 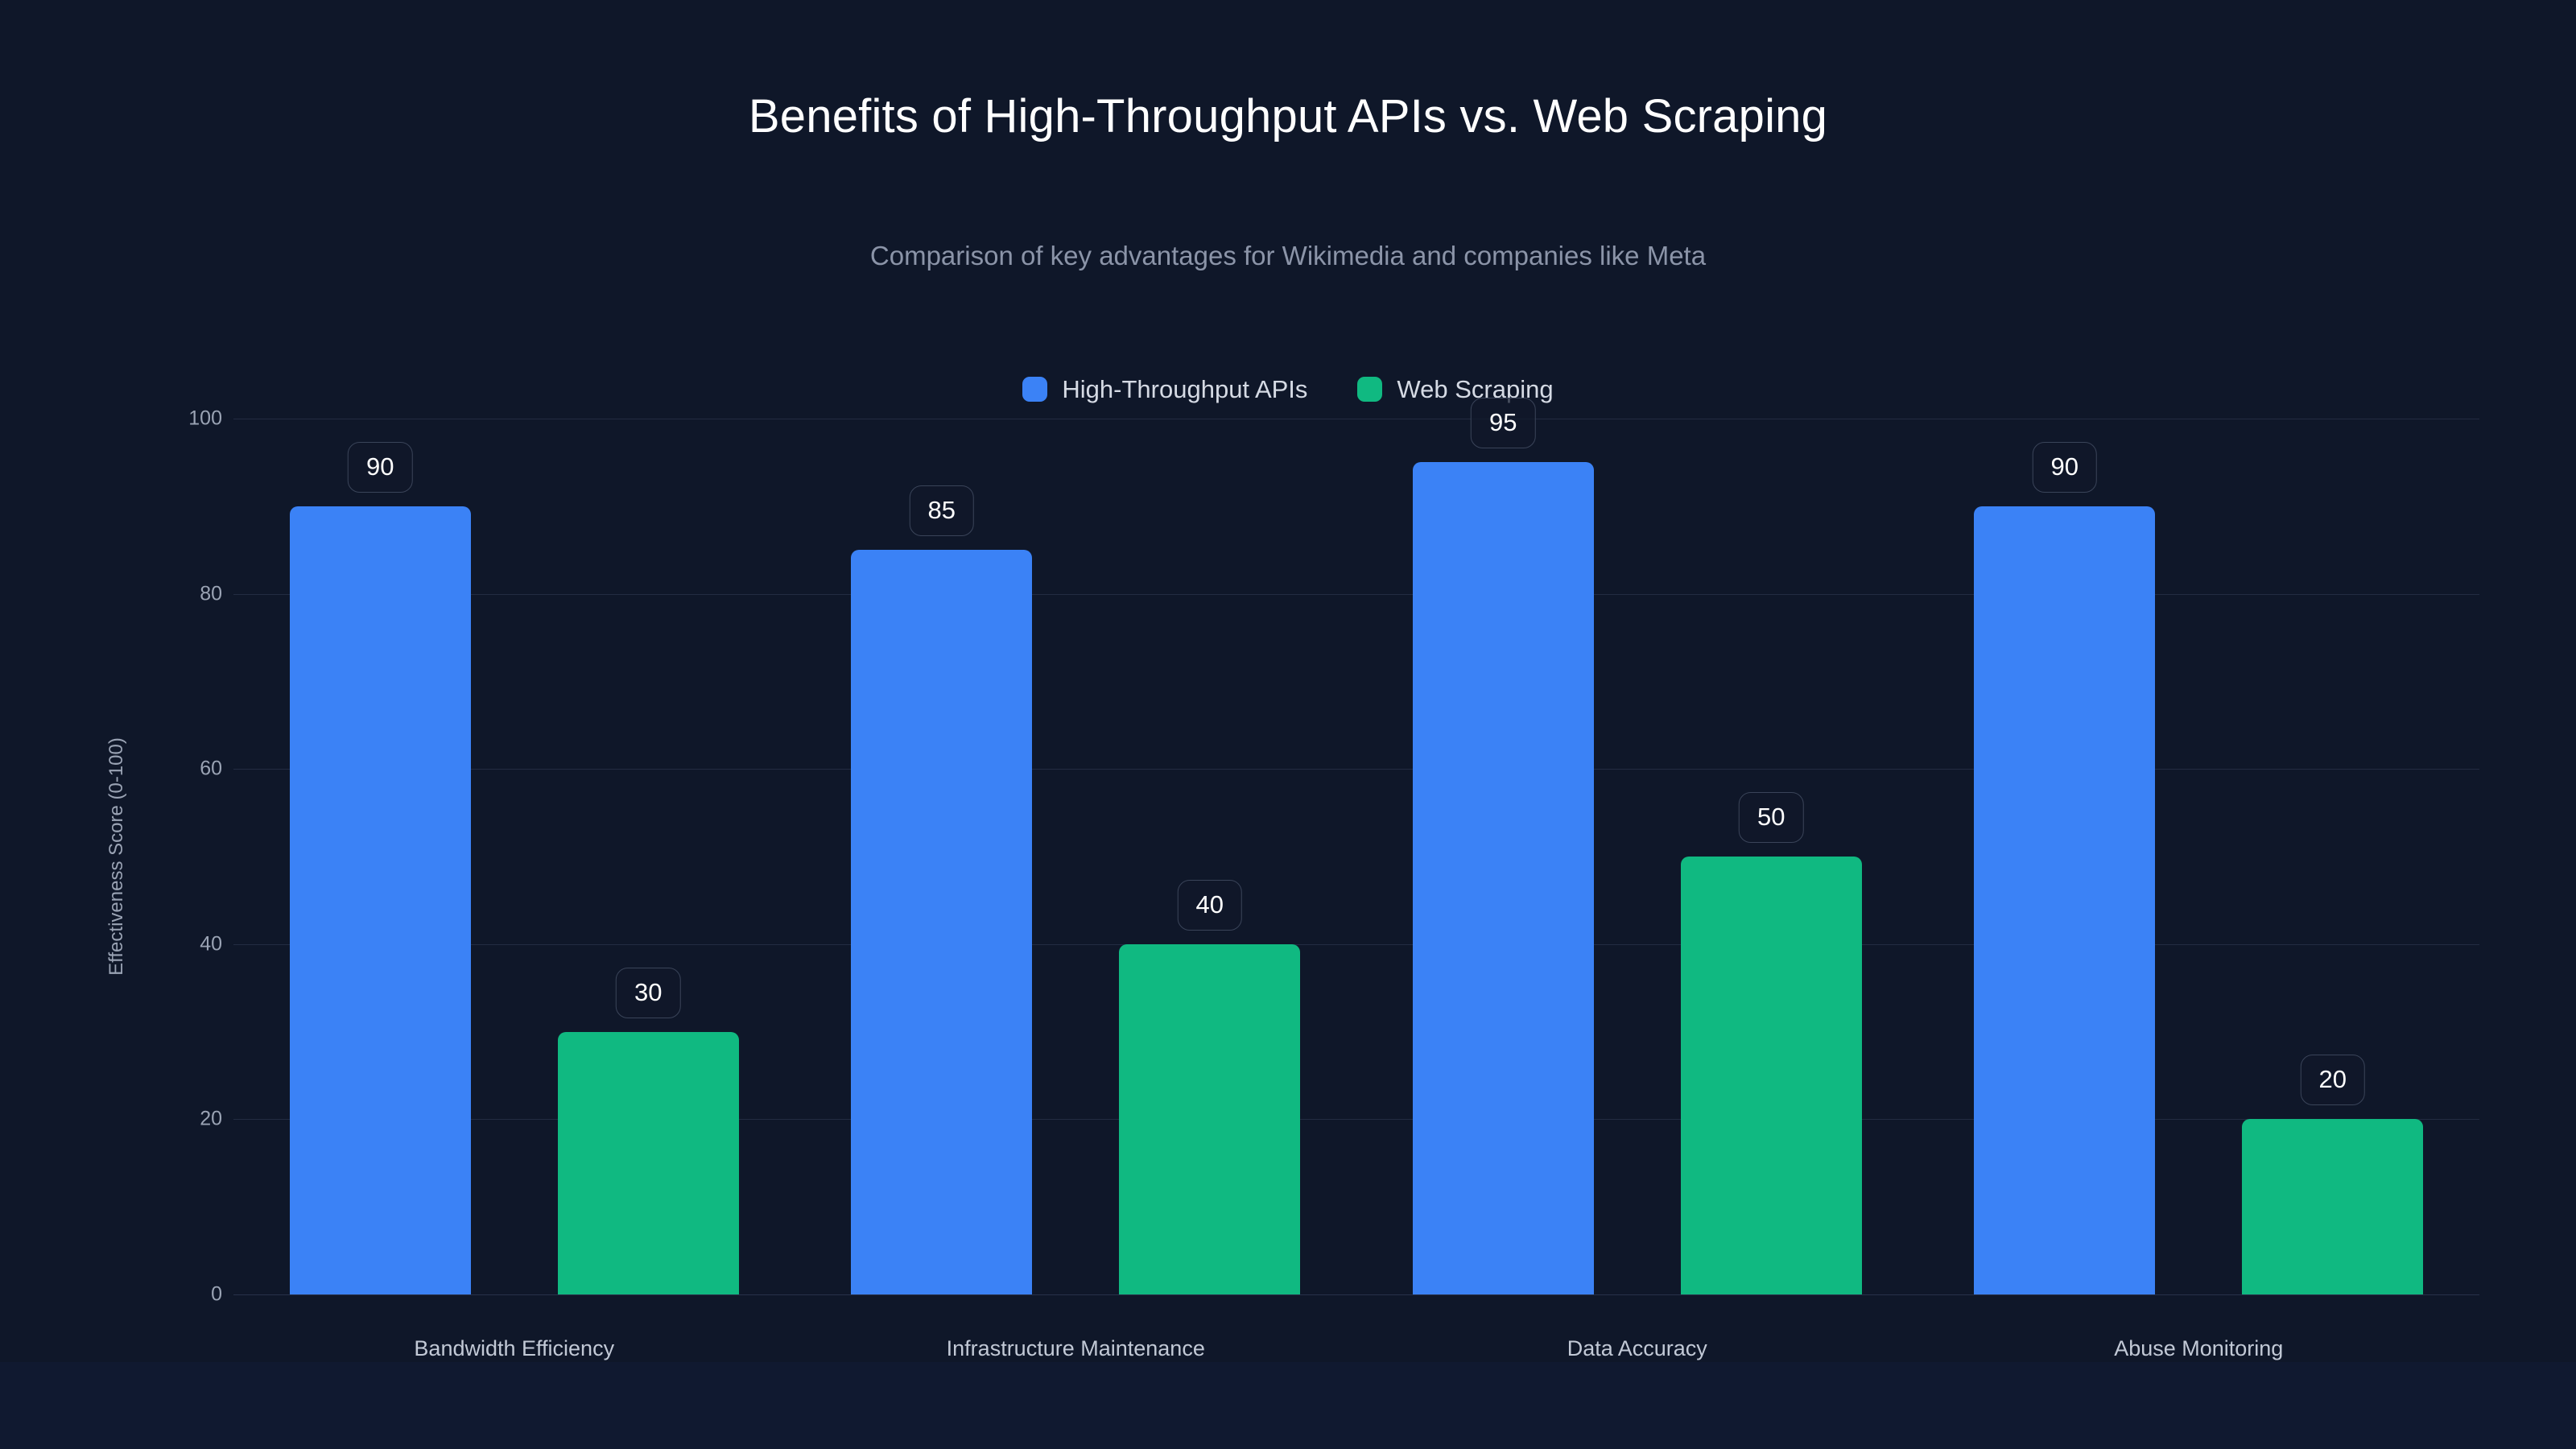 I want to click on x-axis-category-label: Infrastructure Maintenance, so click(x=1075, y=1348).